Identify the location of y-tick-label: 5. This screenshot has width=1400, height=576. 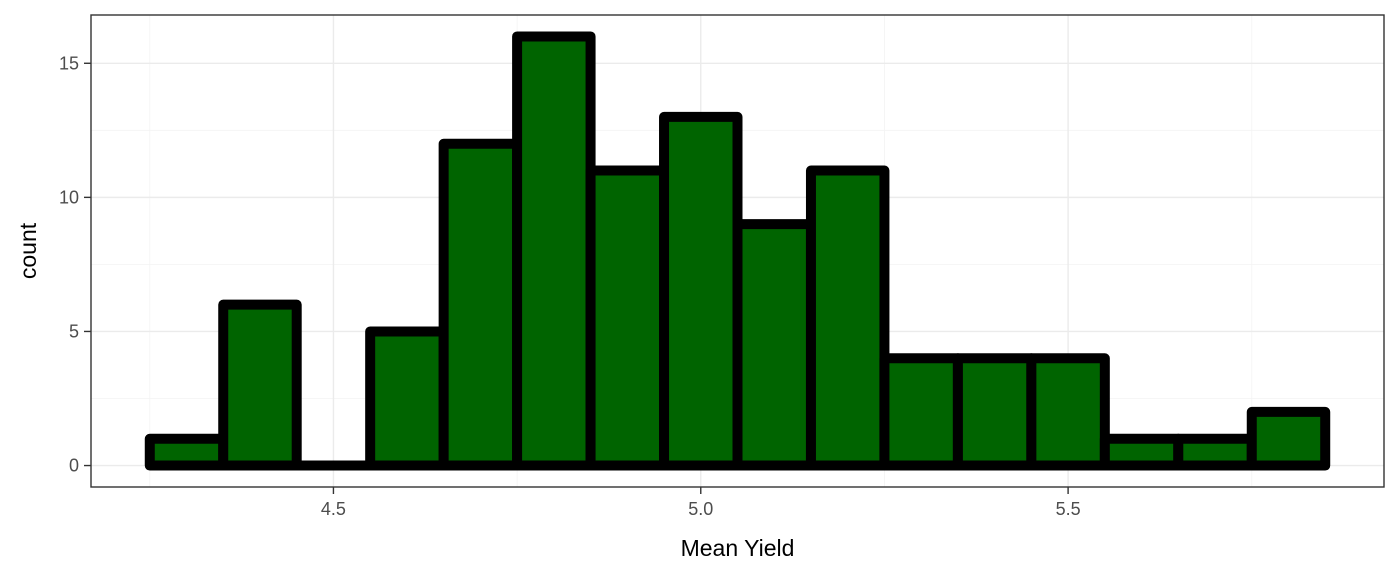
(74, 331).